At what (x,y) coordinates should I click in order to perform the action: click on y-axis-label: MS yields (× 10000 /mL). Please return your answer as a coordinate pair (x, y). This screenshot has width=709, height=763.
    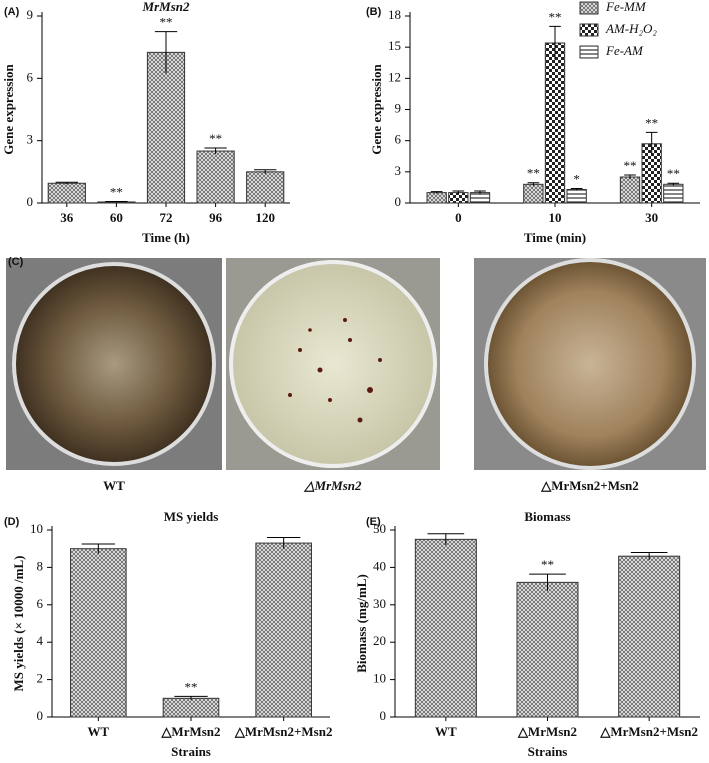
    Looking at the image, I should click on (18, 624).